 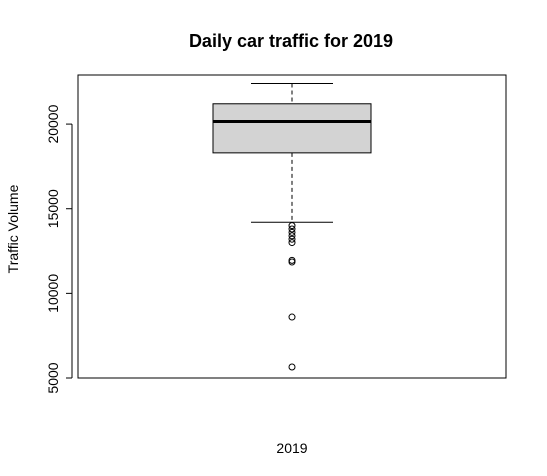 What do you see at coordinates (53, 293) in the screenshot?
I see `y-tick-label: 10000` at bounding box center [53, 293].